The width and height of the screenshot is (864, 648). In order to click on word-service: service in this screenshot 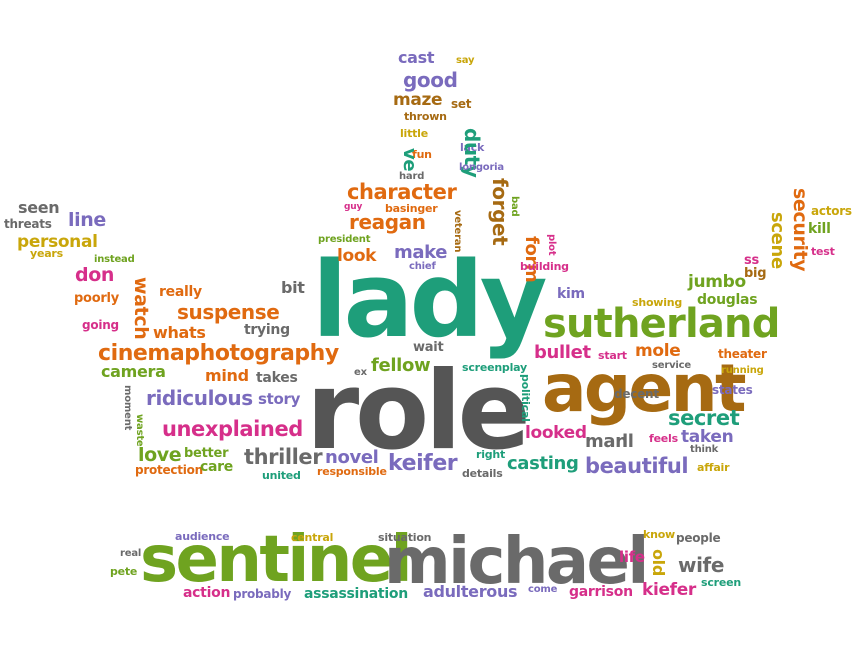, I will do `click(671, 365)`.